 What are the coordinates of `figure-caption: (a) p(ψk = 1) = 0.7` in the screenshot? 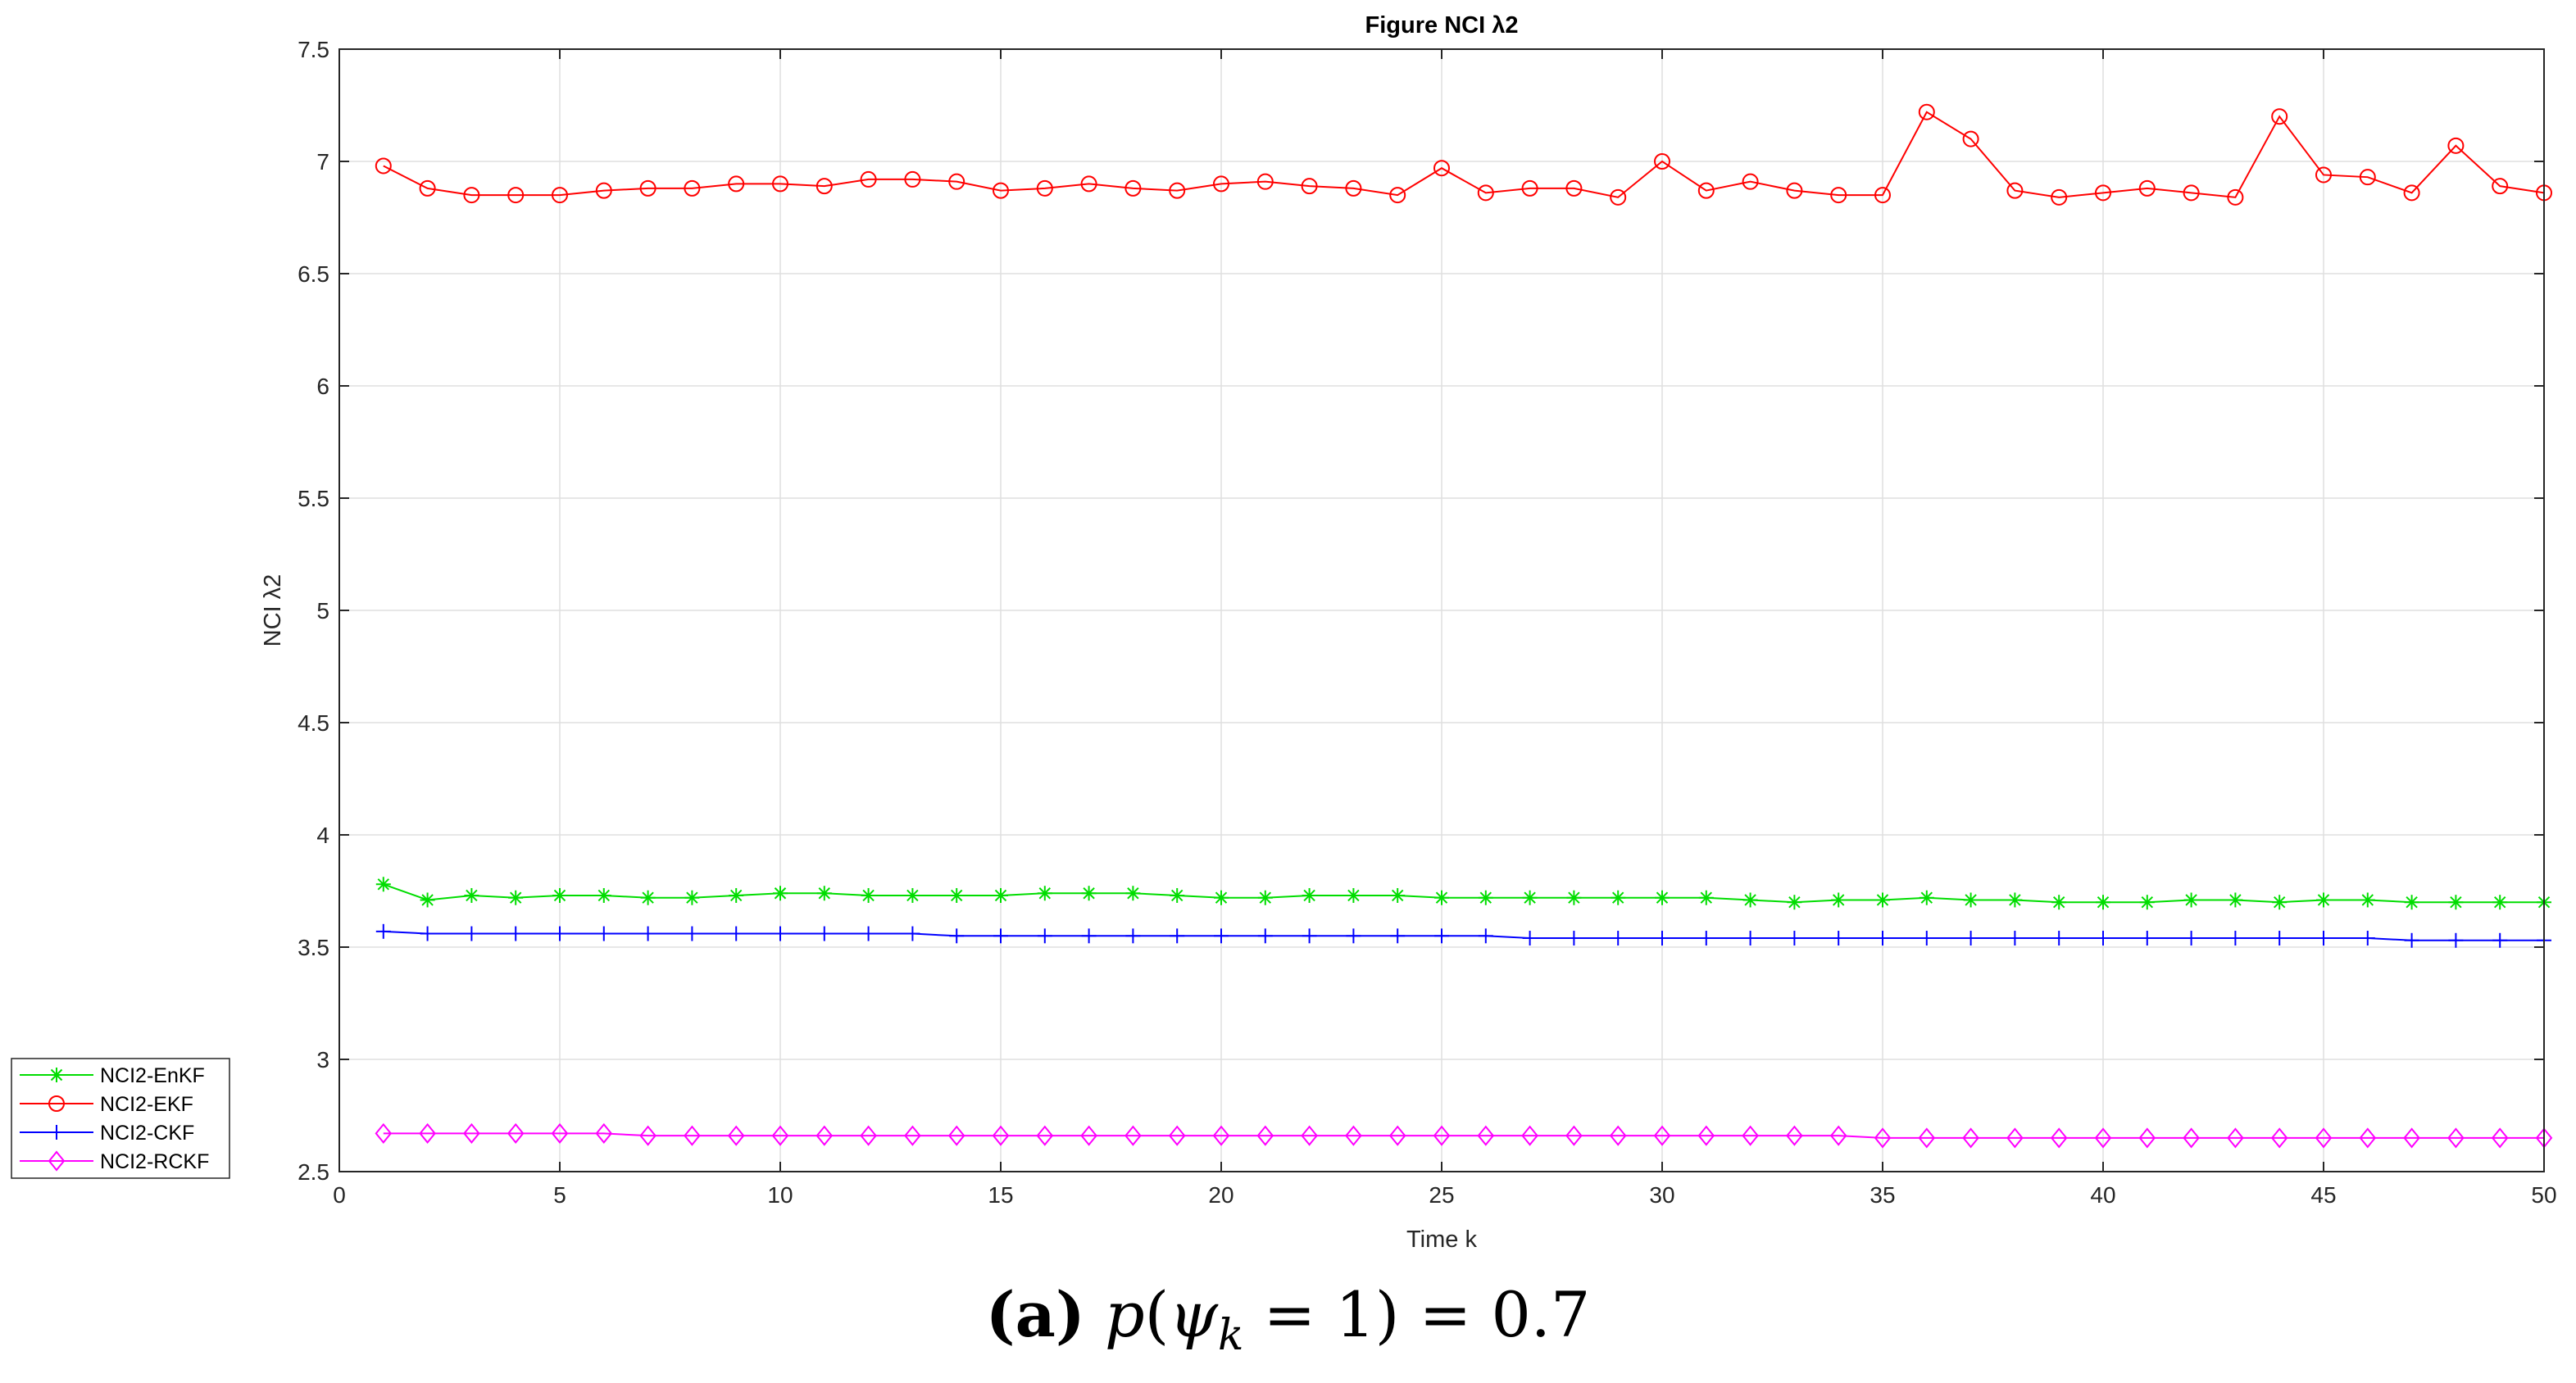 It's located at (1288, 1320).